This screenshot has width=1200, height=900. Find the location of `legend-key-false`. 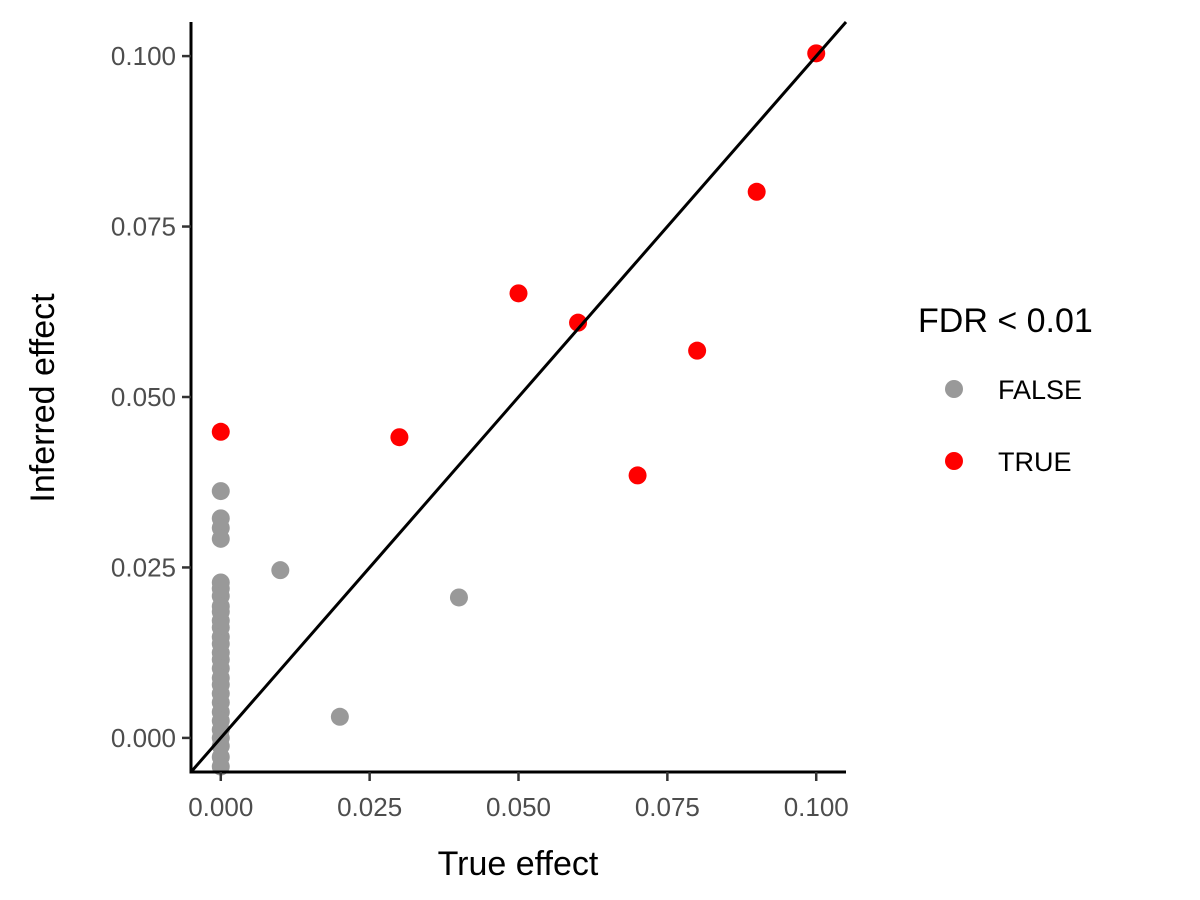

legend-key-false is located at coordinates (954, 389).